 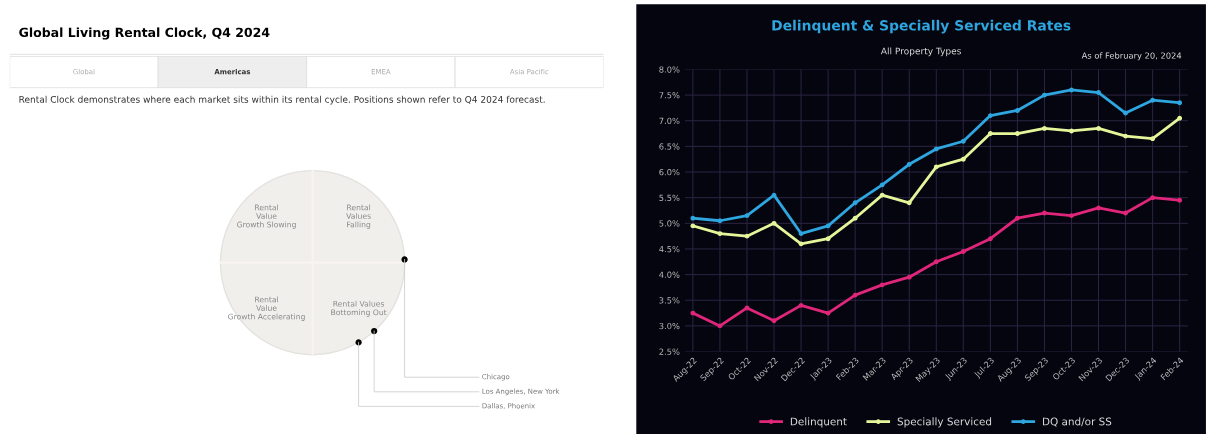 What do you see at coordinates (944, 422) in the screenshot?
I see `legend-label: Specially Serviced` at bounding box center [944, 422].